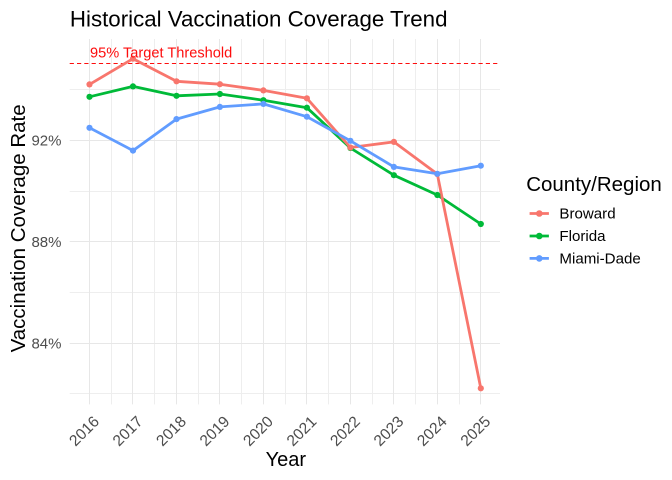 This screenshot has width=672, height=480. What do you see at coordinates (599, 258) in the screenshot?
I see `svg-text: Miami-Dade` at bounding box center [599, 258].